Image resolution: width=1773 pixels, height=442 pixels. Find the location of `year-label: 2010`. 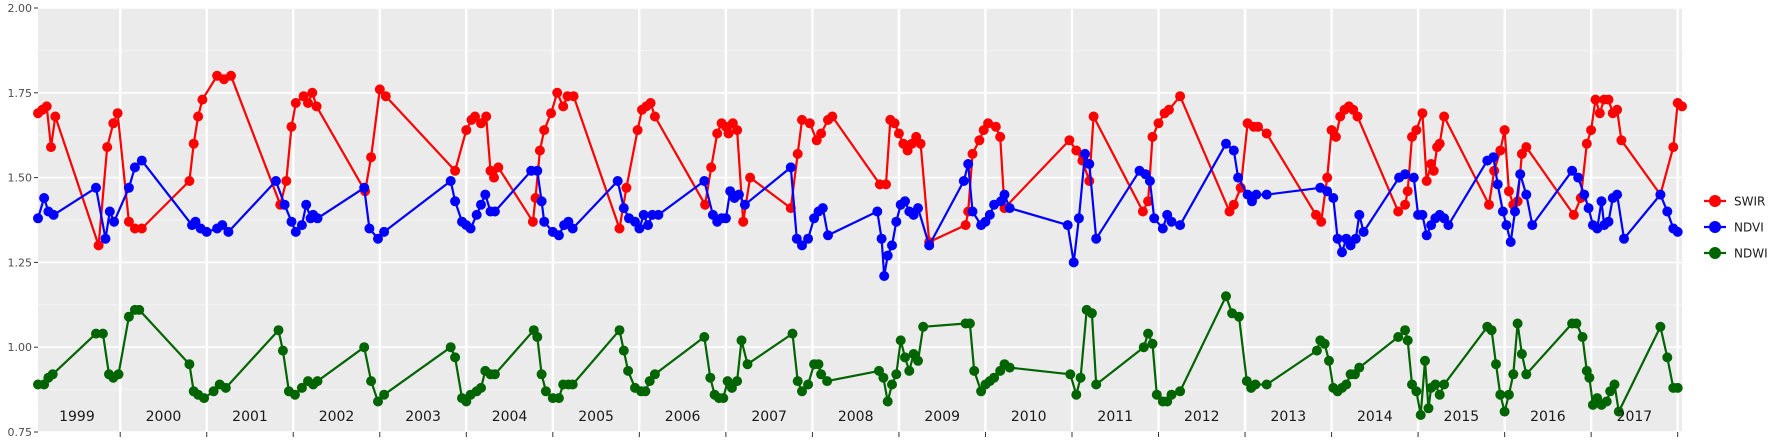

year-label: 2010 is located at coordinates (1029, 417).